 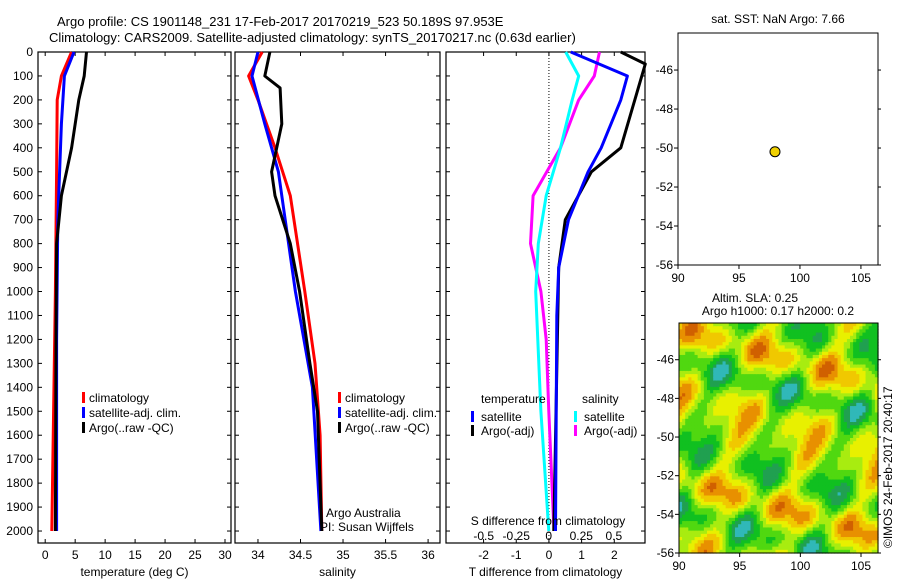 What do you see at coordinates (19, 507) in the screenshot?
I see `depth-tick-label: 1900` at bounding box center [19, 507].